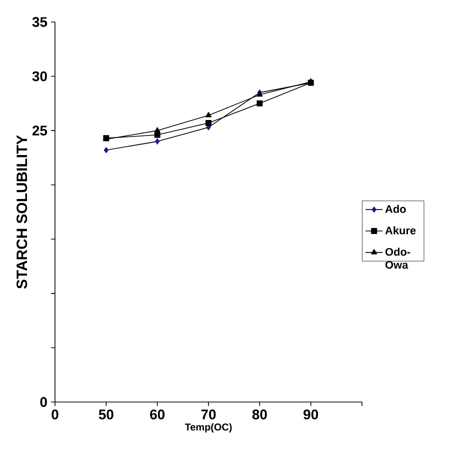 The width and height of the screenshot is (461, 449). I want to click on x-tick-label: 60, so click(157, 415).